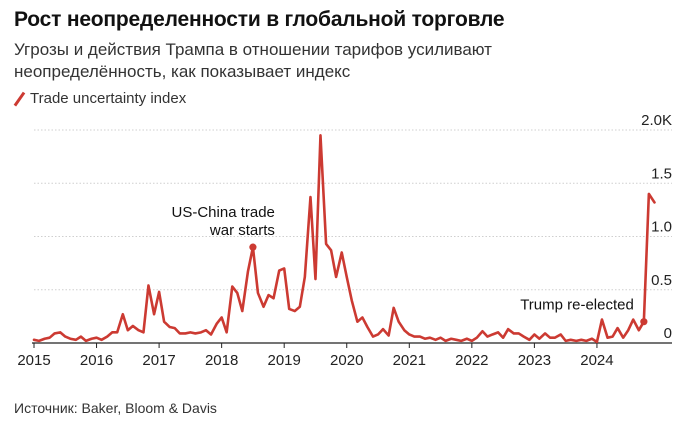  I want to click on x-tick-label: 2018, so click(221, 360).